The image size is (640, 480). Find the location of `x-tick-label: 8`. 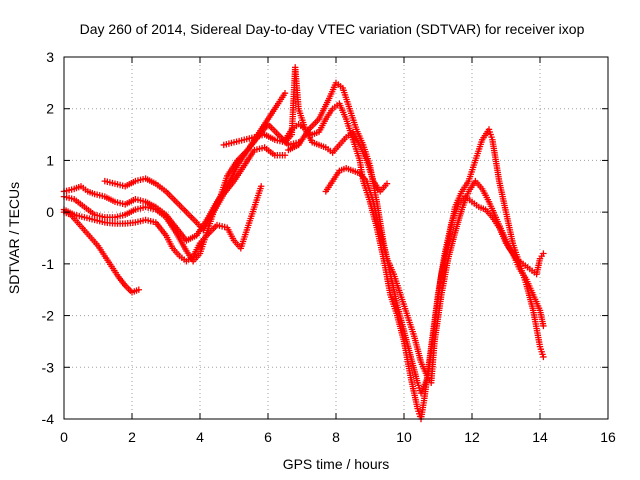

x-tick-label: 8 is located at coordinates (336, 437).